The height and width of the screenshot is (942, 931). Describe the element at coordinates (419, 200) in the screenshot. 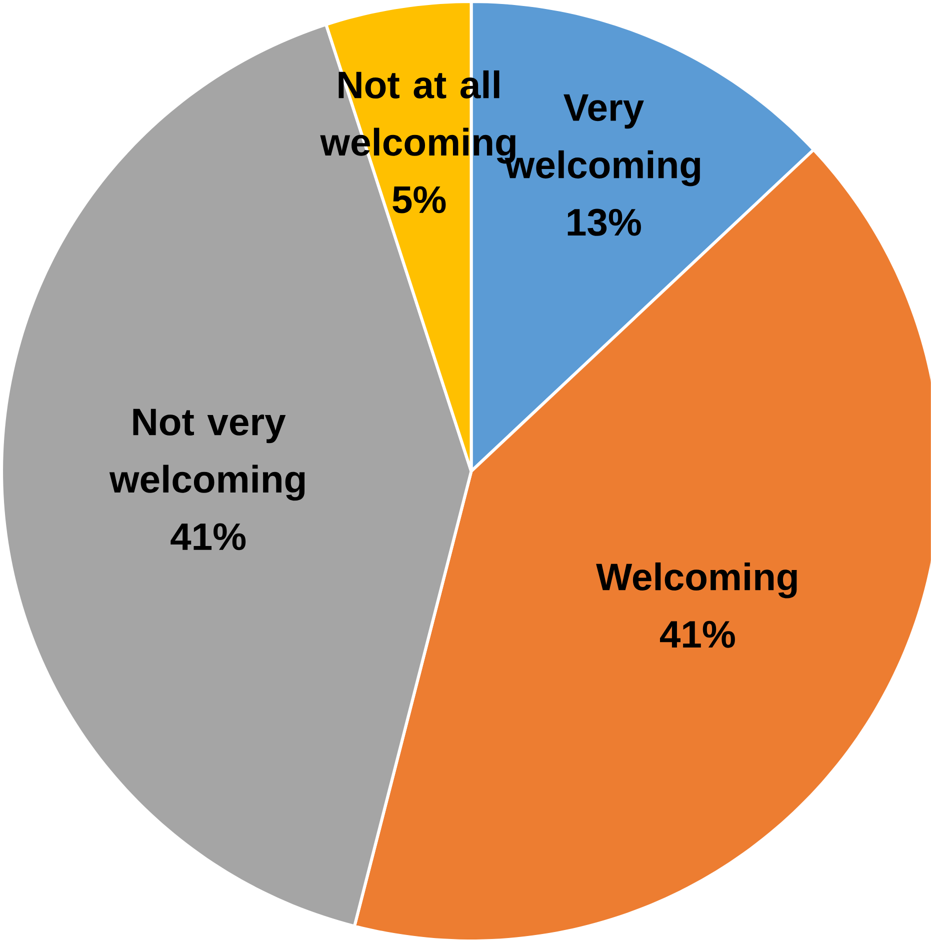

I see `data-label: 5%` at that location.